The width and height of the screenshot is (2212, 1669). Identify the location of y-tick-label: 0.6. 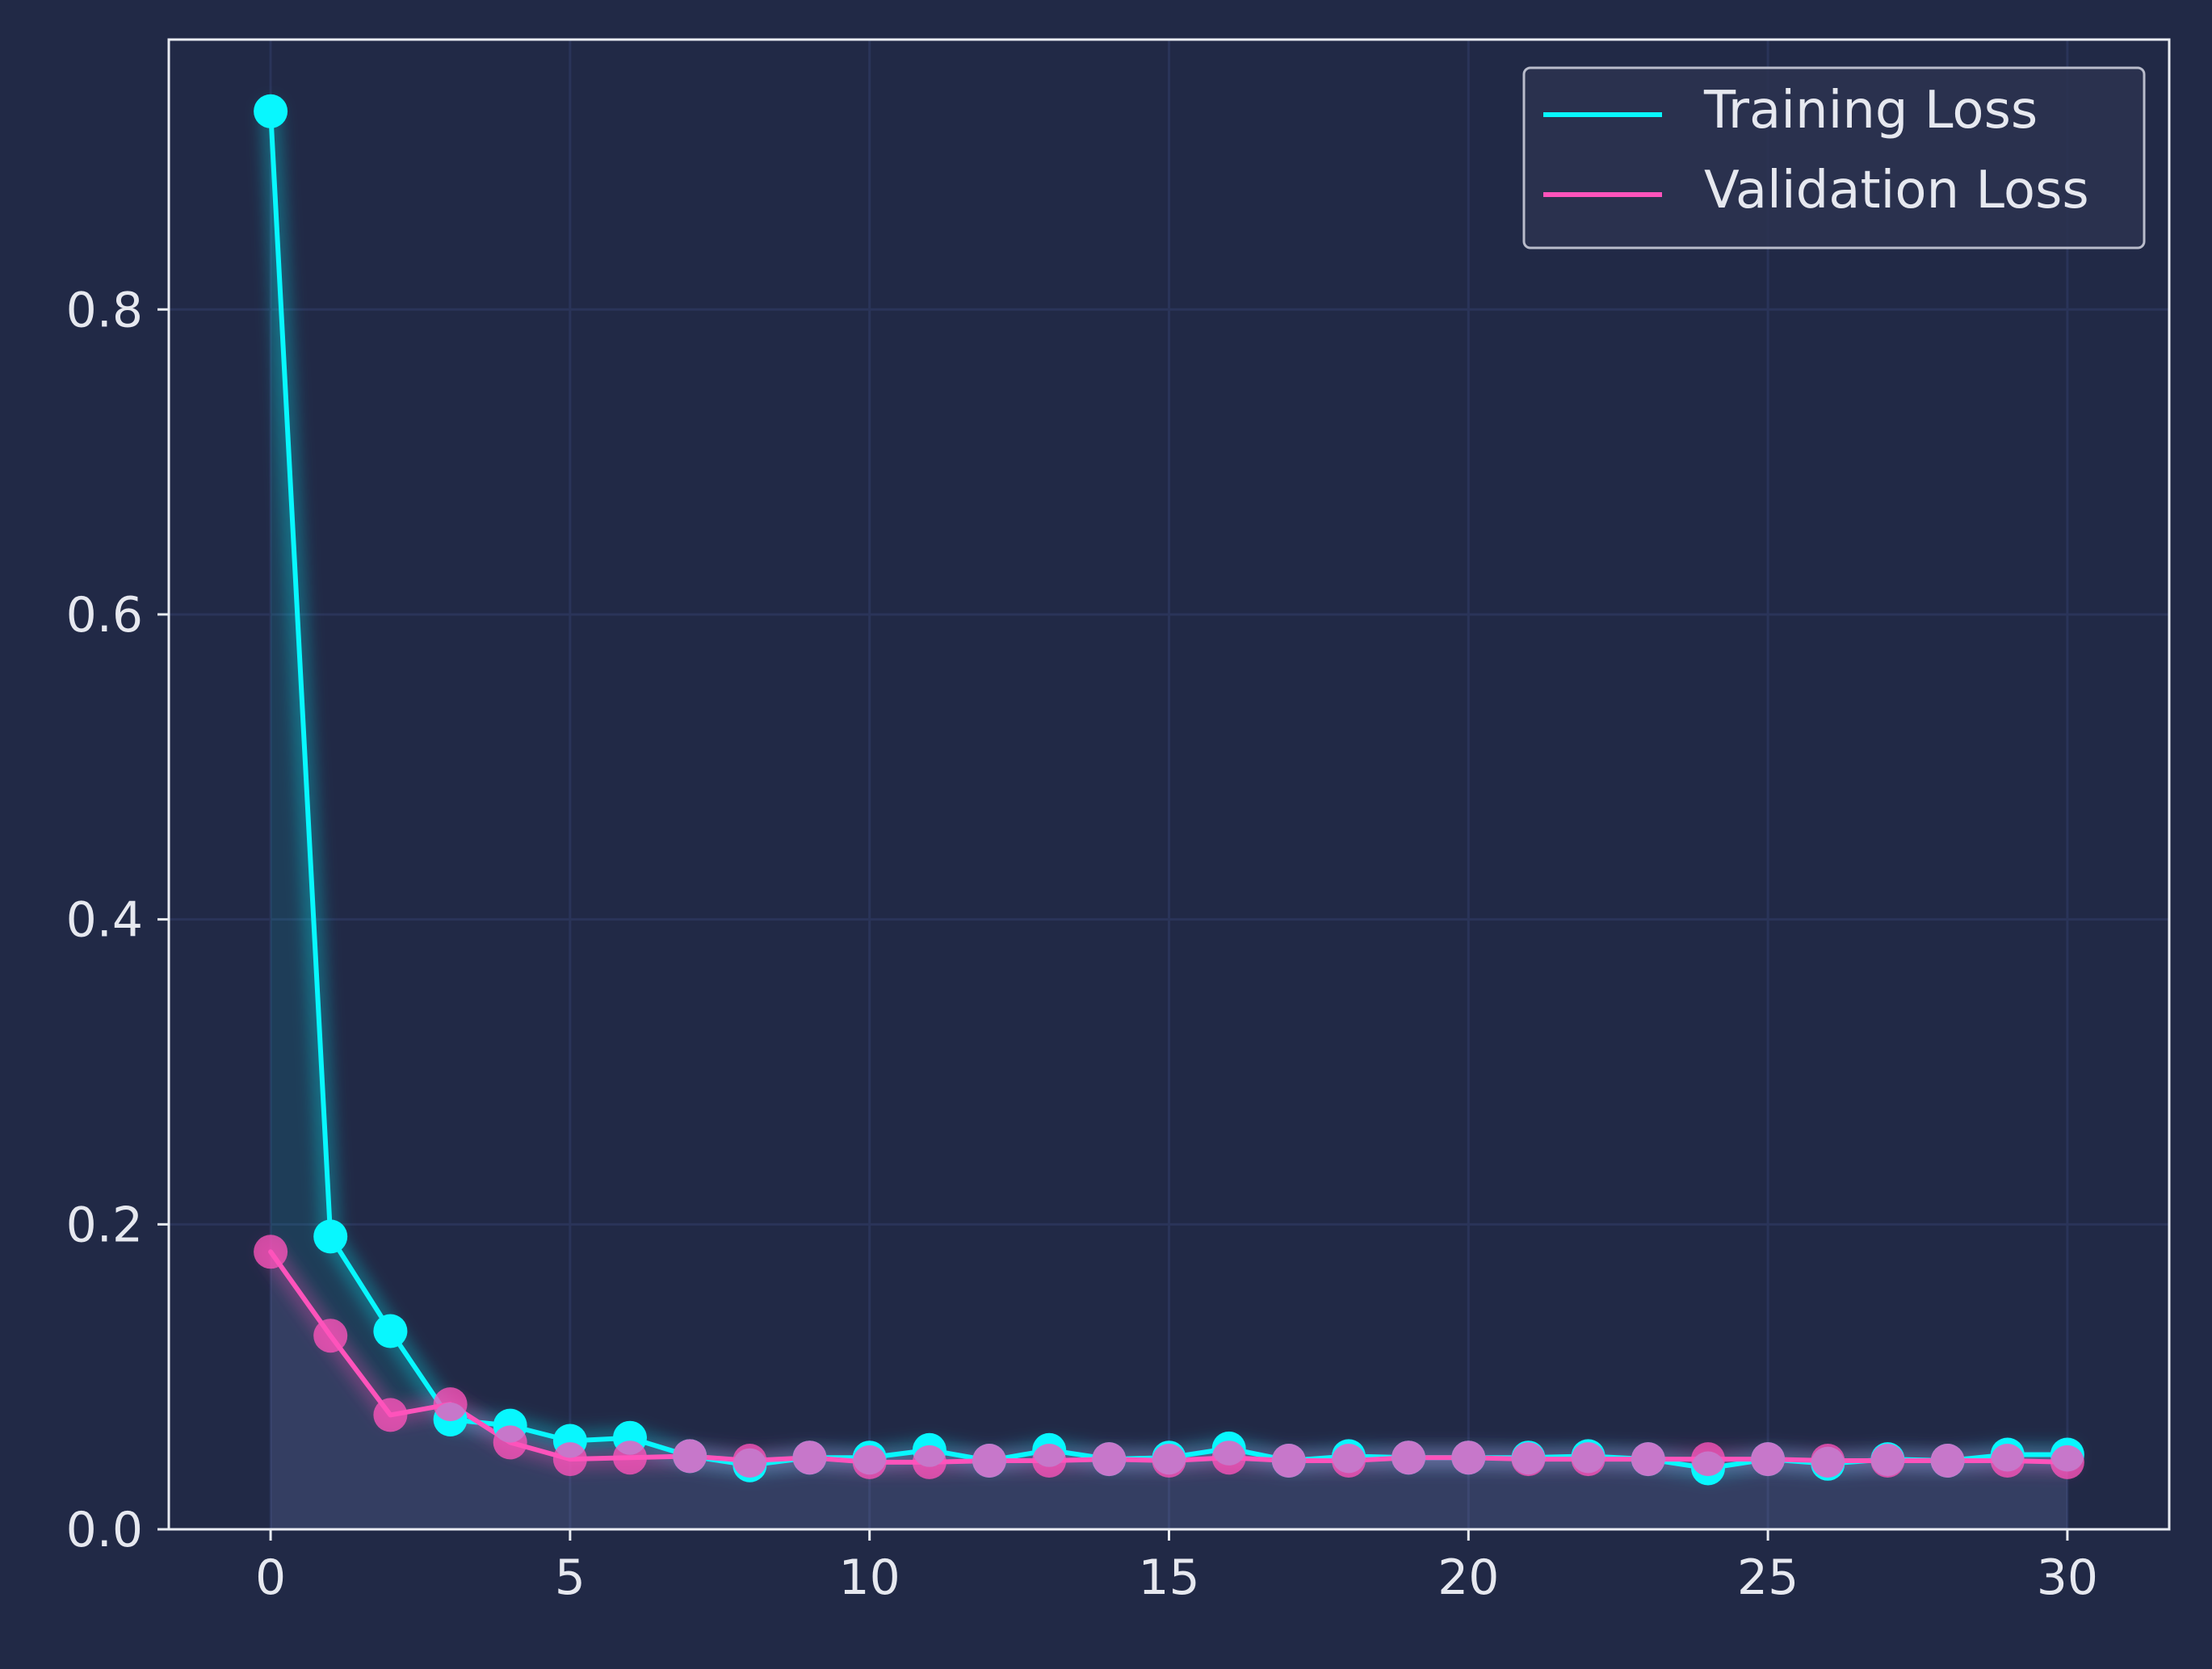
(105, 615).